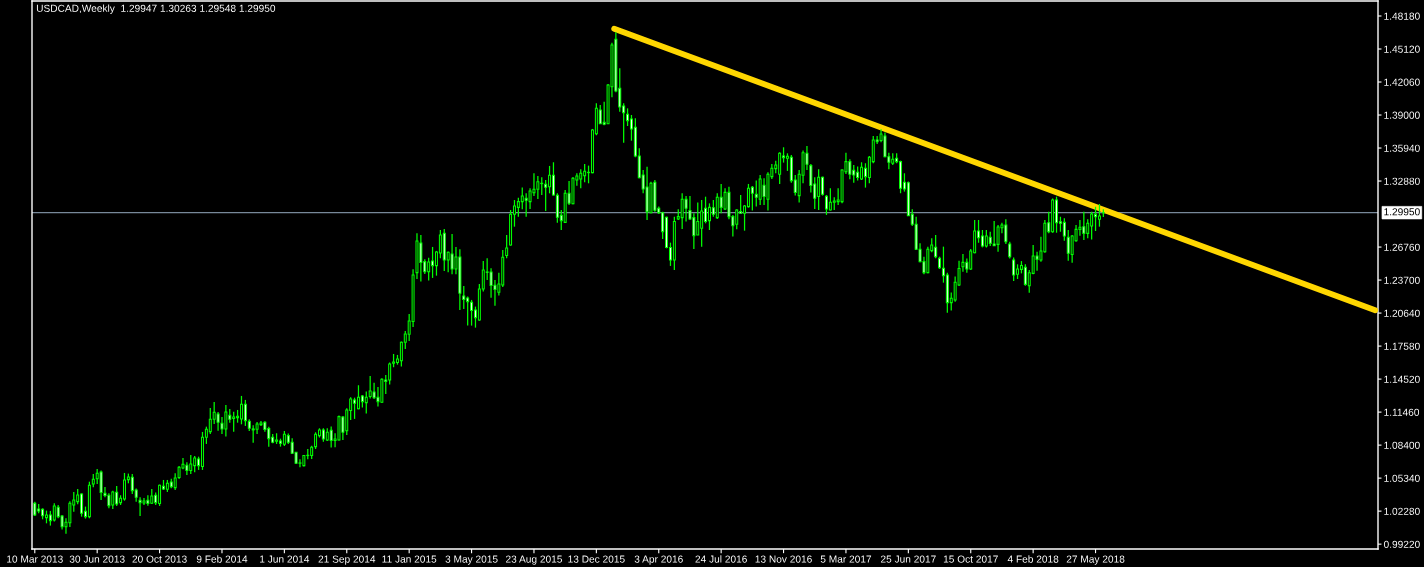  Describe the element at coordinates (1402, 115) in the screenshot. I see `y-tick-label: 1.39000` at that location.